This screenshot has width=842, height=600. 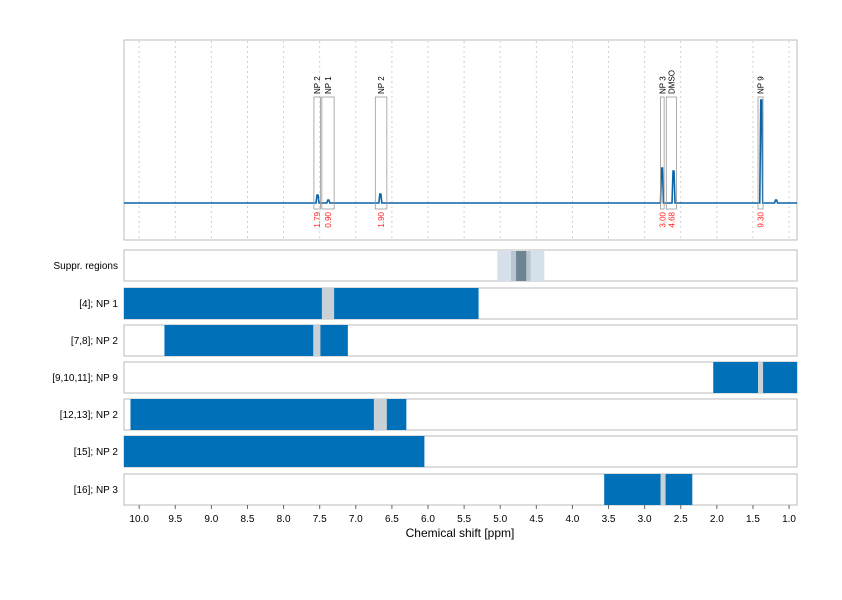 What do you see at coordinates (428, 519) in the screenshot?
I see `x-tick-label: 6.0` at bounding box center [428, 519].